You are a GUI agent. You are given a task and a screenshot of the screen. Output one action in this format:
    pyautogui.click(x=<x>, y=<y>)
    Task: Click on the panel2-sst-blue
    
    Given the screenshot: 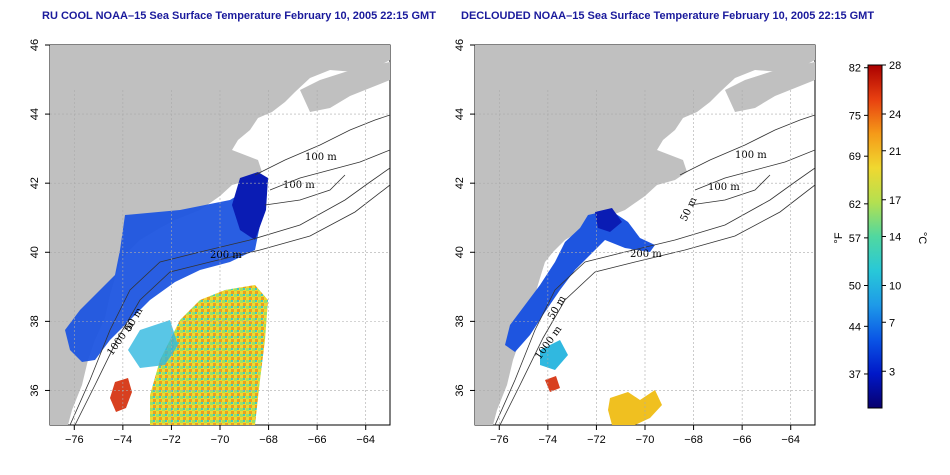 What is the action you would take?
    pyautogui.click(x=580, y=281)
    